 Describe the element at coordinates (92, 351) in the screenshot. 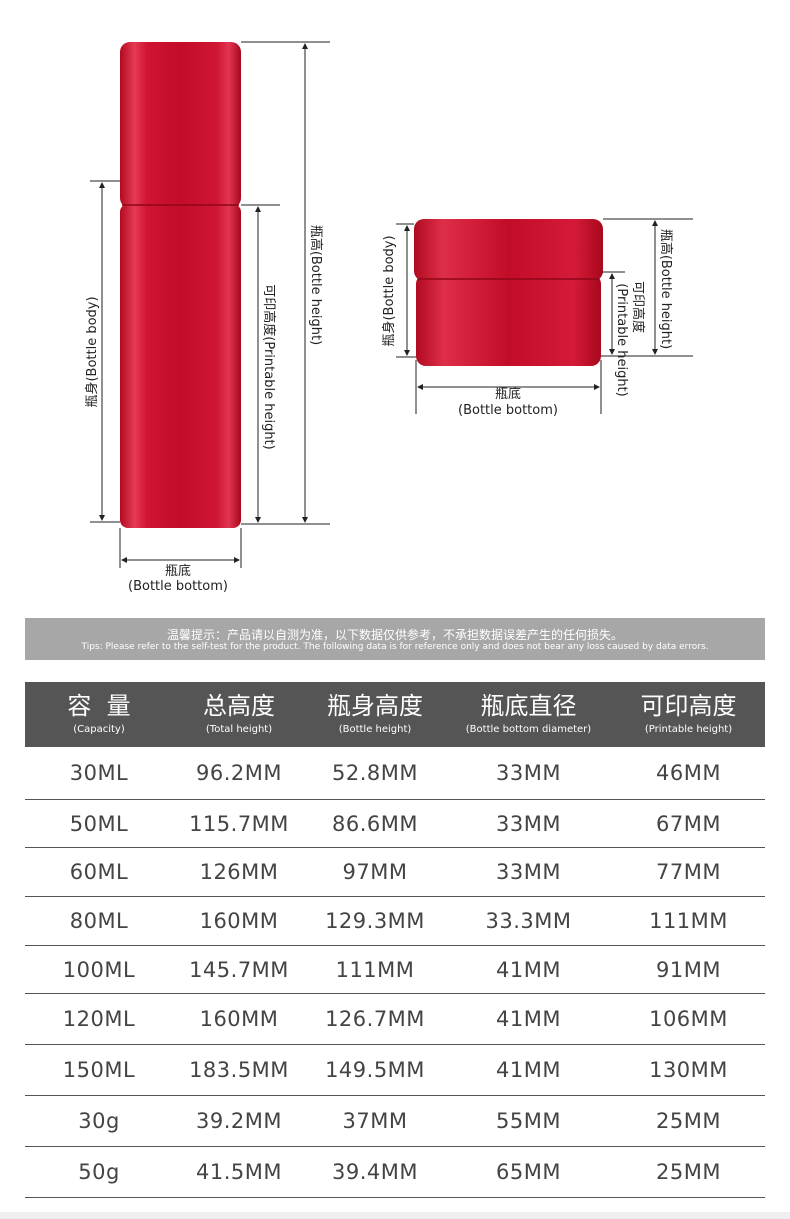

I see `bottle-body-label: 瓶身(Bottle body)` at that location.